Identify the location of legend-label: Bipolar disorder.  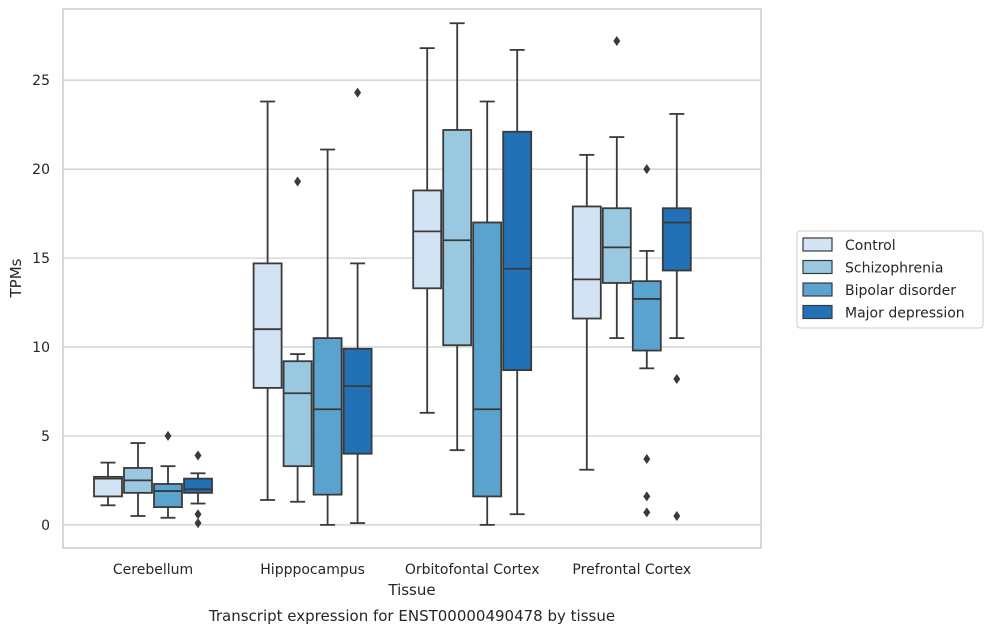
(900, 291).